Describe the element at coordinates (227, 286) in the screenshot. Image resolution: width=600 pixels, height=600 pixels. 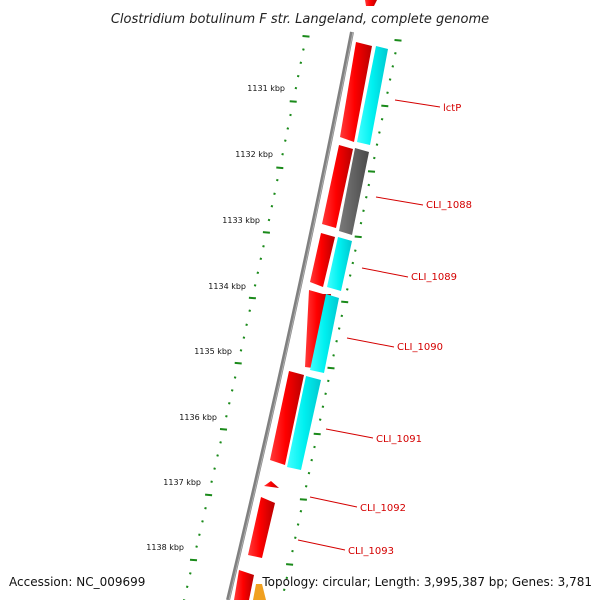
I see `ruler-label: 1134 kbp` at that location.